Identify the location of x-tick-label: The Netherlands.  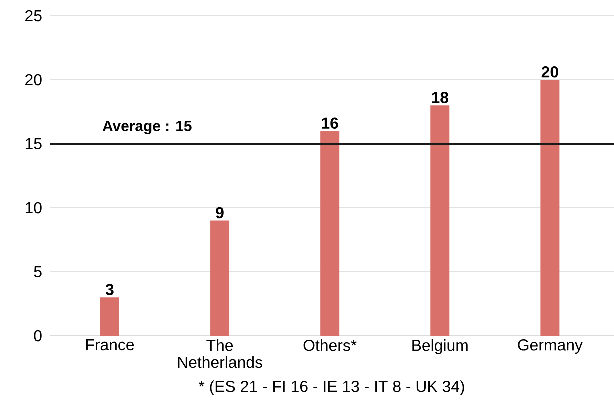
(220, 354).